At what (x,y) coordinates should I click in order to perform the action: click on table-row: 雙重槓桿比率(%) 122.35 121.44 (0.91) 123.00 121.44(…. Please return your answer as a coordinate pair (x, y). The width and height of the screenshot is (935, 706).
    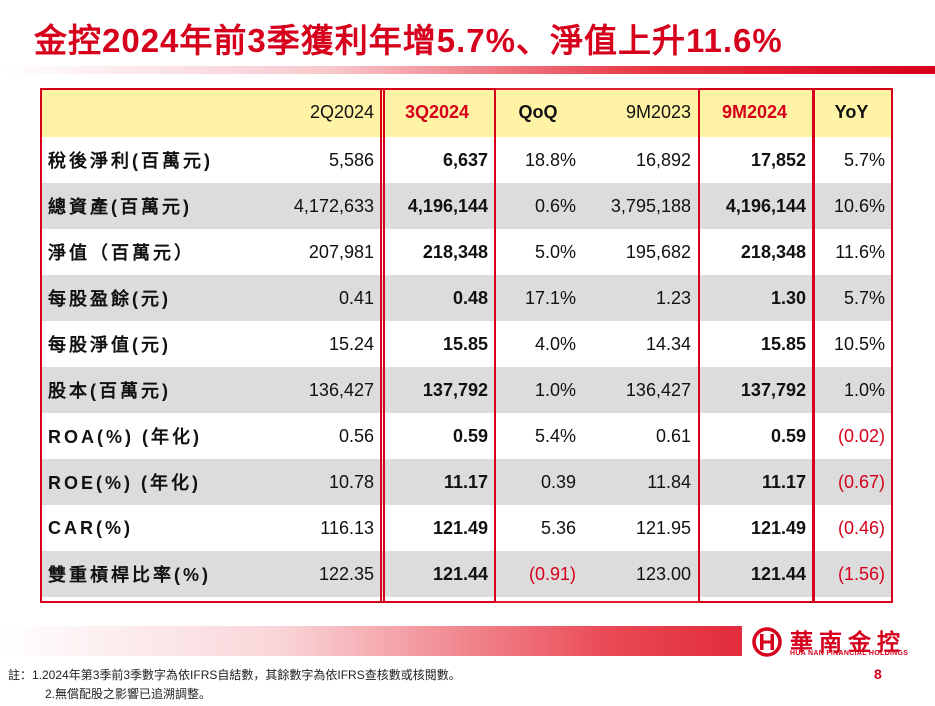
    Looking at the image, I should click on (465, 574).